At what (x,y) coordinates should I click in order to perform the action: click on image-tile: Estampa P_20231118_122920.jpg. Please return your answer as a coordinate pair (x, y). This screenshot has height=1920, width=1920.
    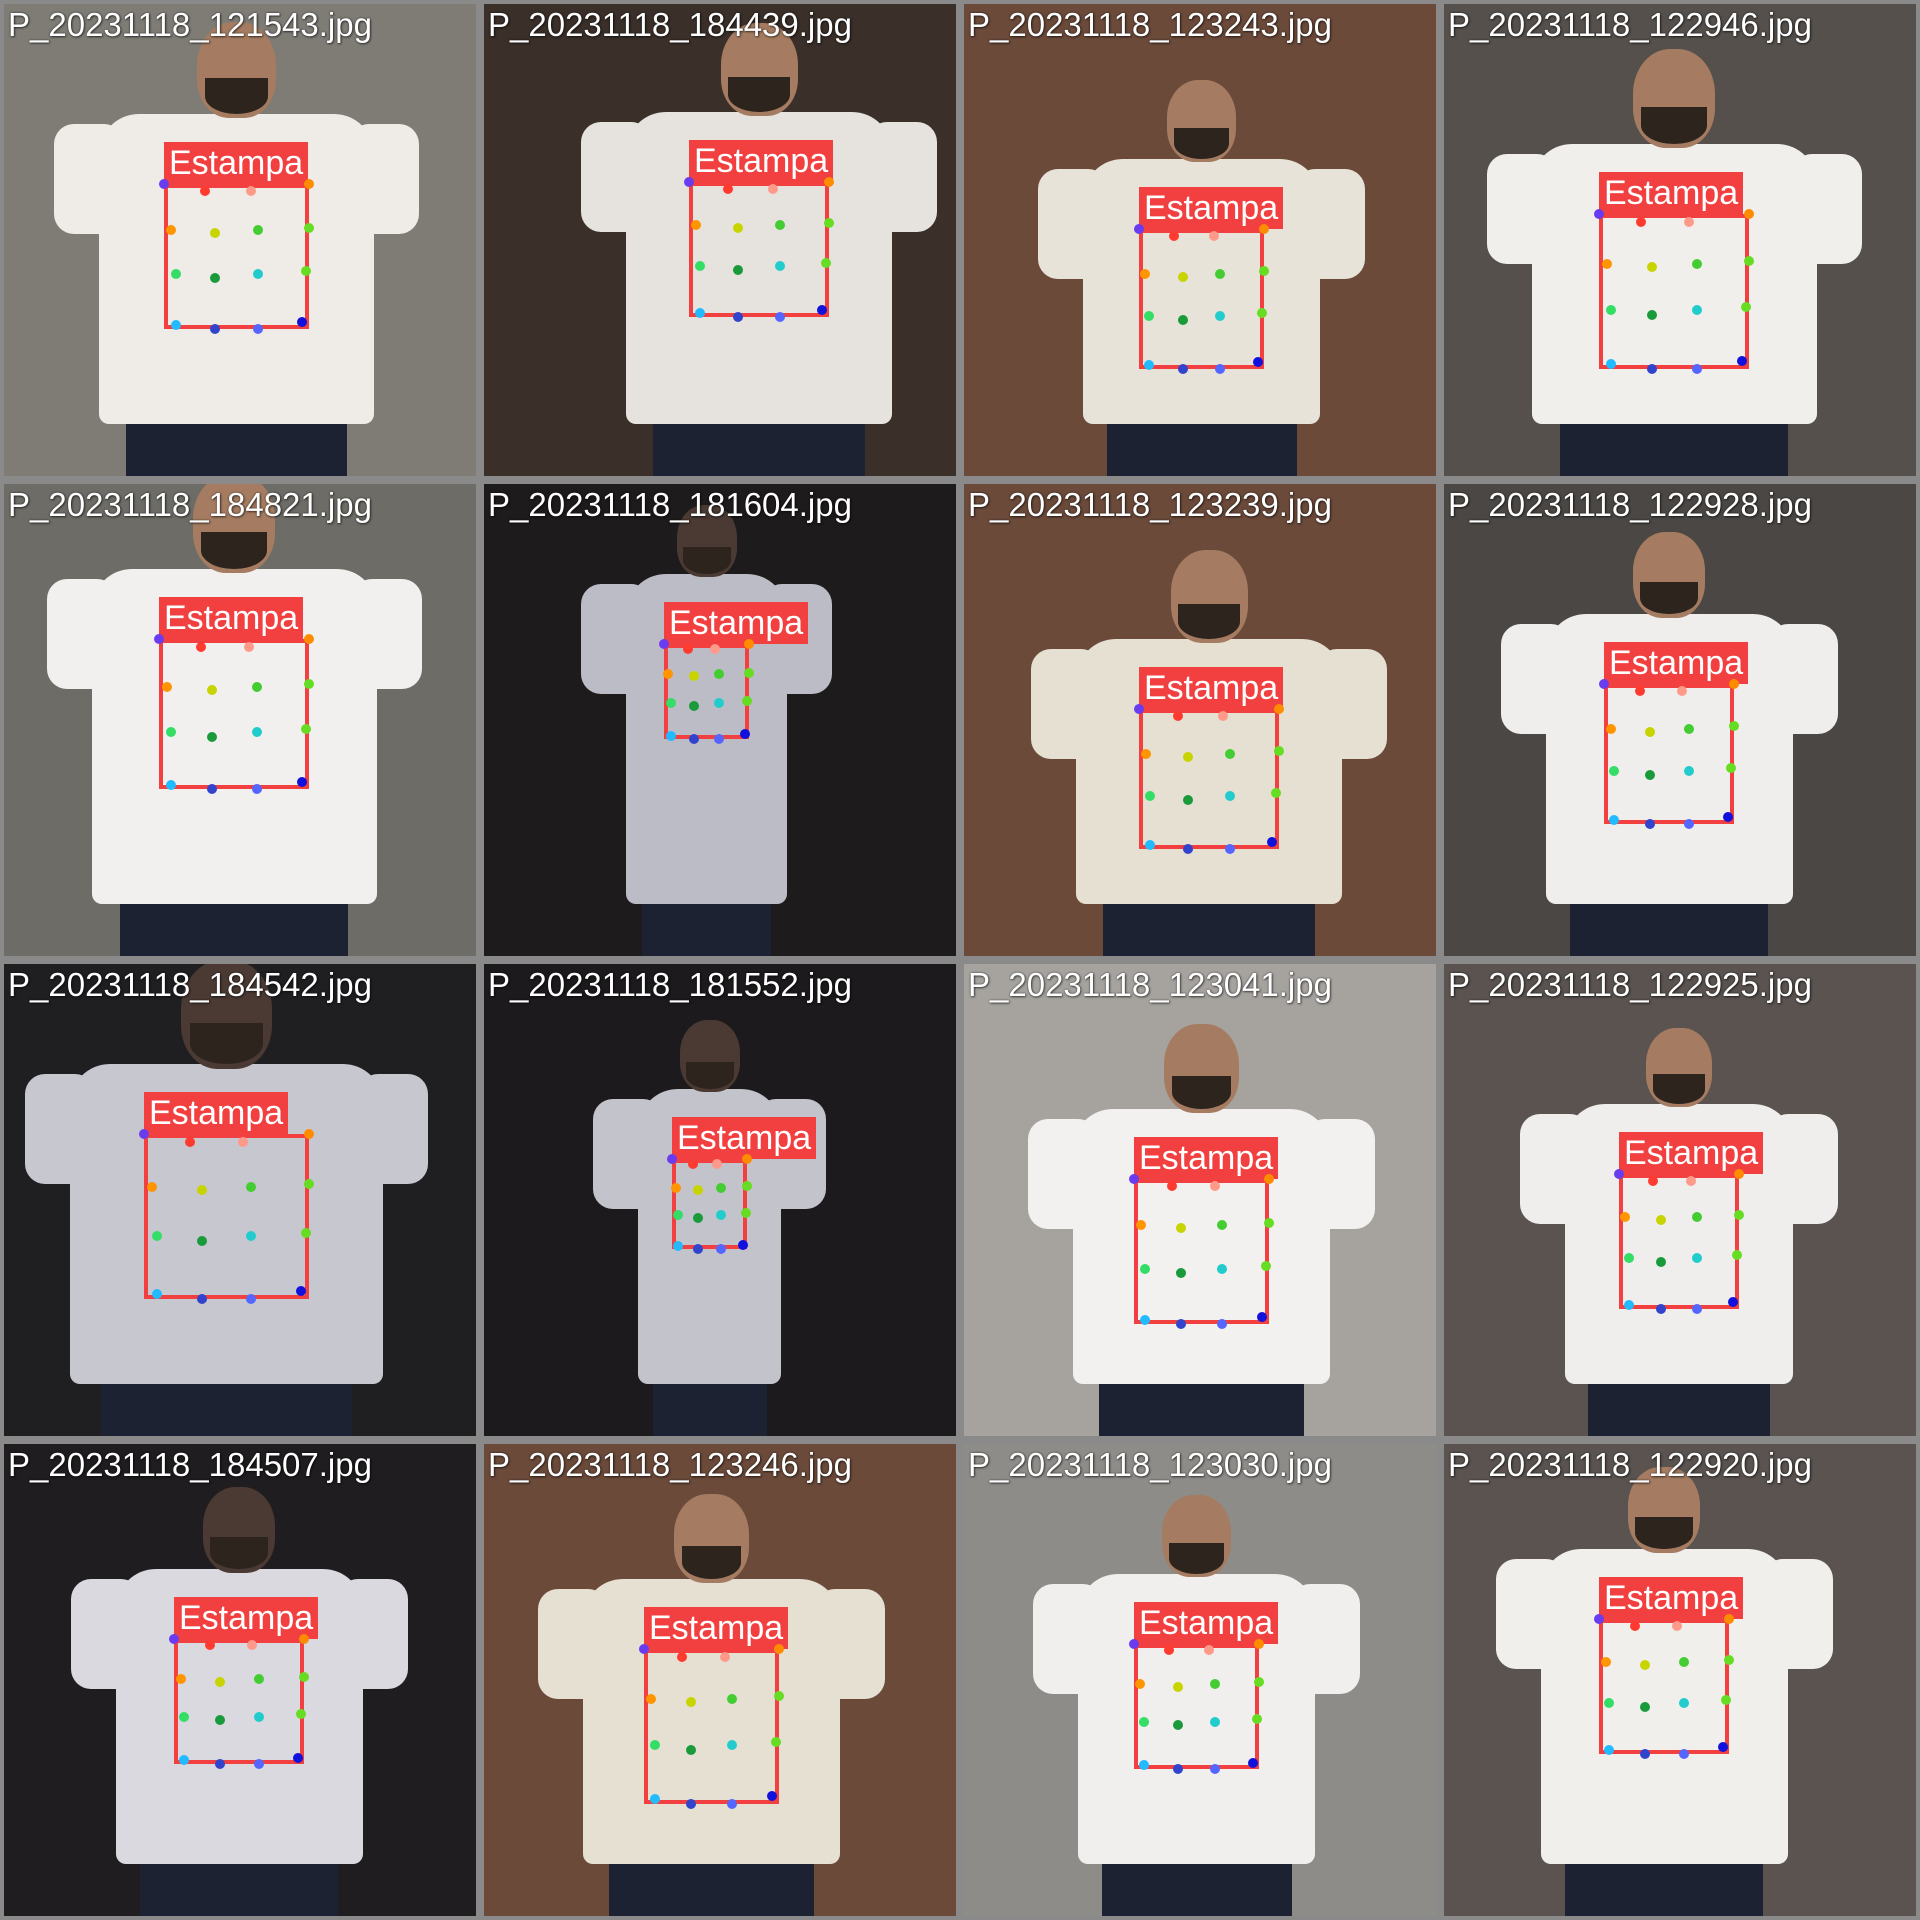
    Looking at the image, I should click on (1680, 1680).